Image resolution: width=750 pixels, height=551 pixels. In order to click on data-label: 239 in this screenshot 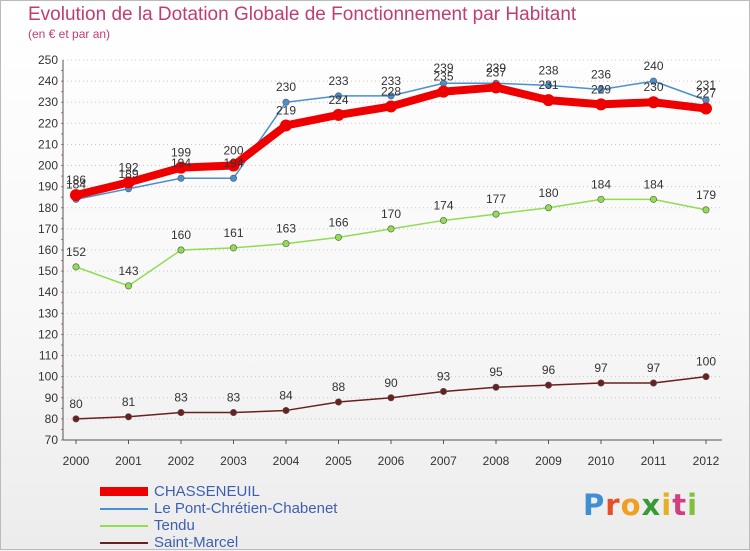, I will do `click(496, 68)`.